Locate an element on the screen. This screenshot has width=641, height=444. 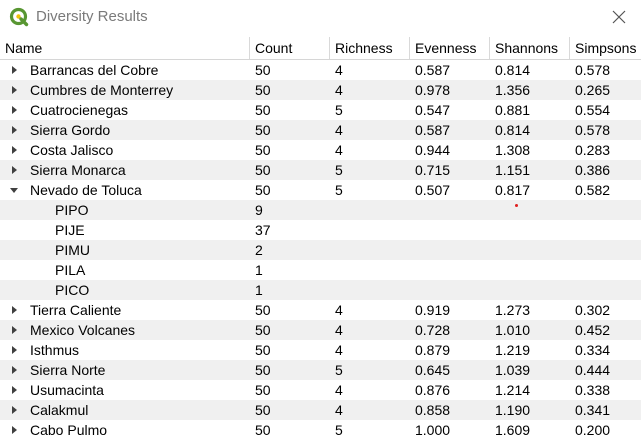
shannons-cell: 0.881 is located at coordinates (513, 110).